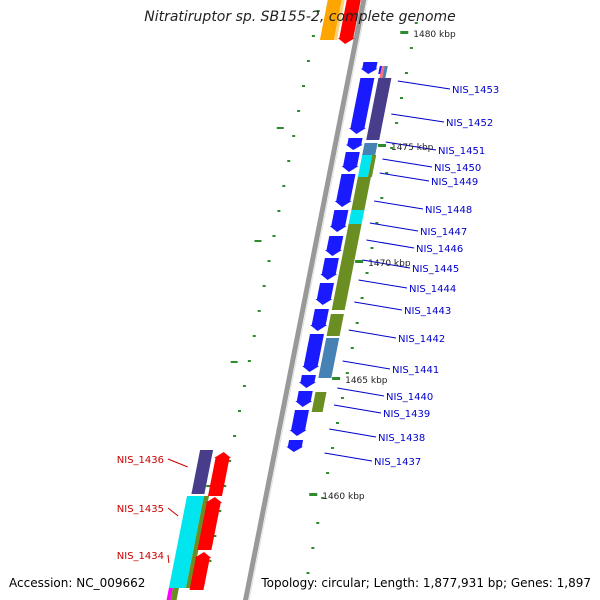  Describe the element at coordinates (435, 269) in the screenshot. I see `gene-label-nis_1445: NIS_1445` at that location.